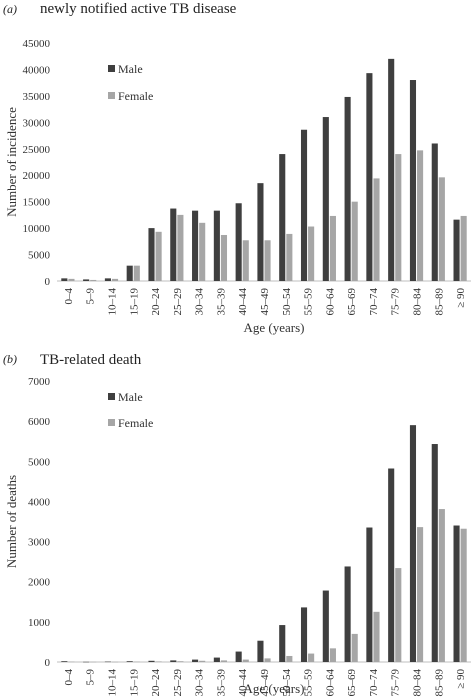  What do you see at coordinates (39, 256) in the screenshot?
I see `y-tick-label: 5000` at bounding box center [39, 256].